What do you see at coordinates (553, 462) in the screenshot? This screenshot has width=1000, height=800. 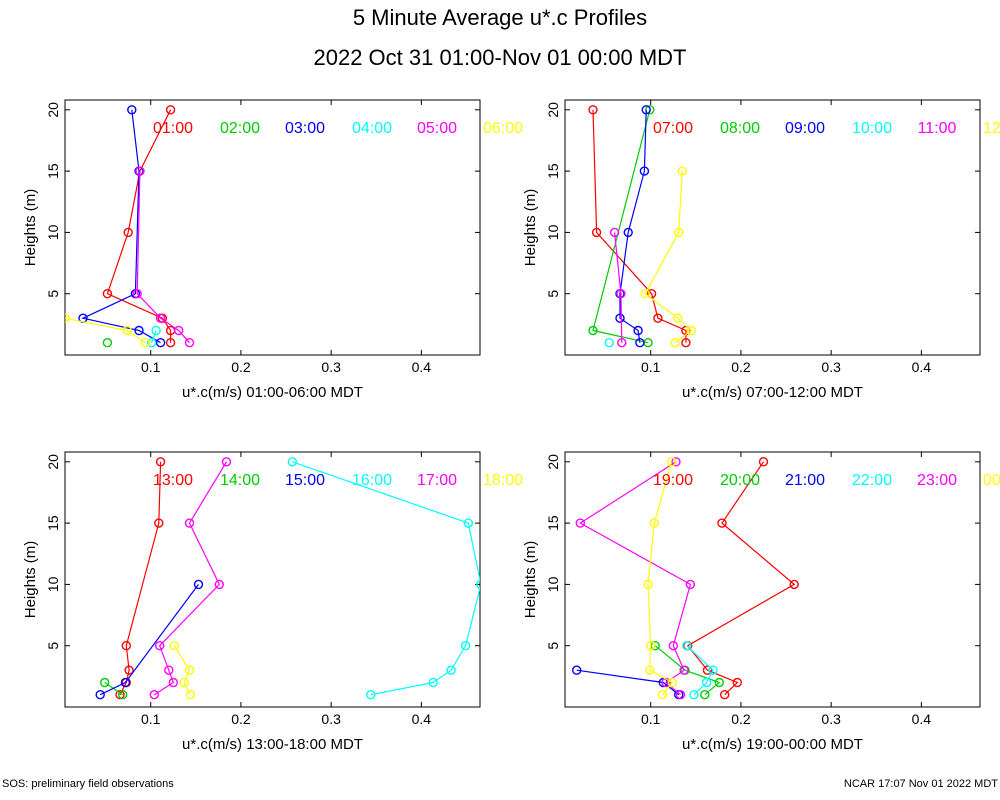 I see `y-tick-label: 20` at bounding box center [553, 462].